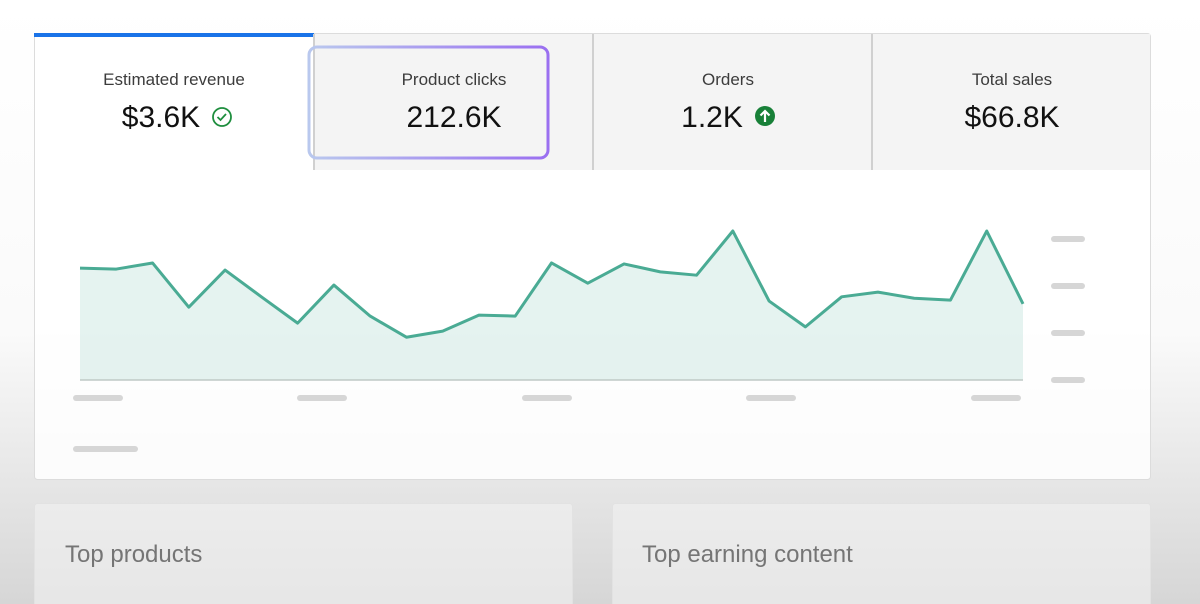 The image size is (1200, 604). What do you see at coordinates (547, 423) in the screenshot?
I see `x-placeholders` at bounding box center [547, 423].